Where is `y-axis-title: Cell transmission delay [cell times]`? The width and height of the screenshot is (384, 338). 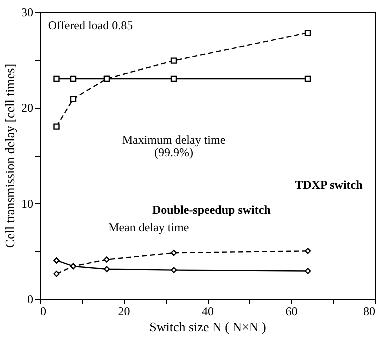 y-axis-title: Cell transmission delay [cell times] is located at coordinates (10, 156).